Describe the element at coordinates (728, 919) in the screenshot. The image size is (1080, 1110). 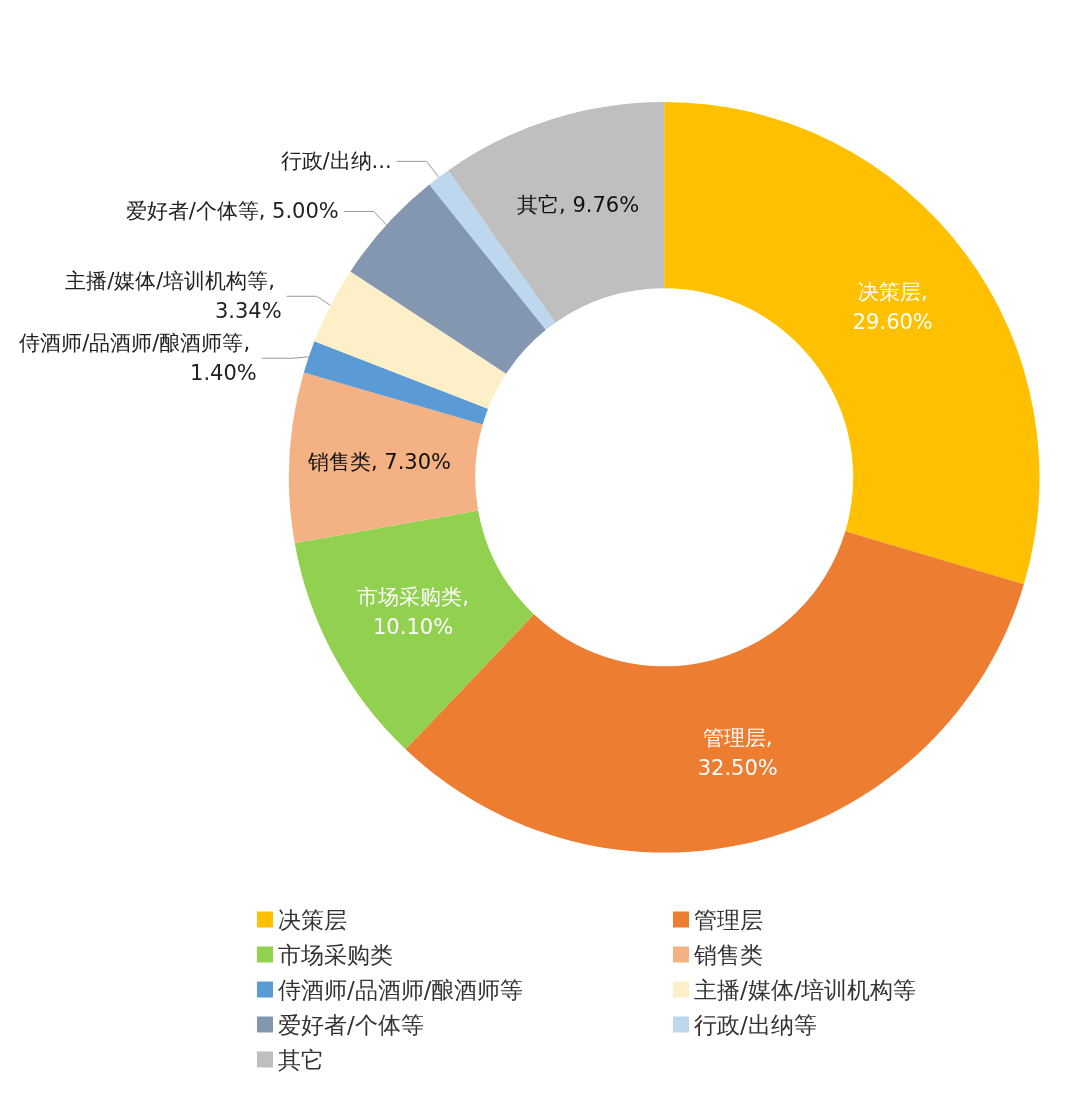
I see `legend-label: 管理层` at that location.